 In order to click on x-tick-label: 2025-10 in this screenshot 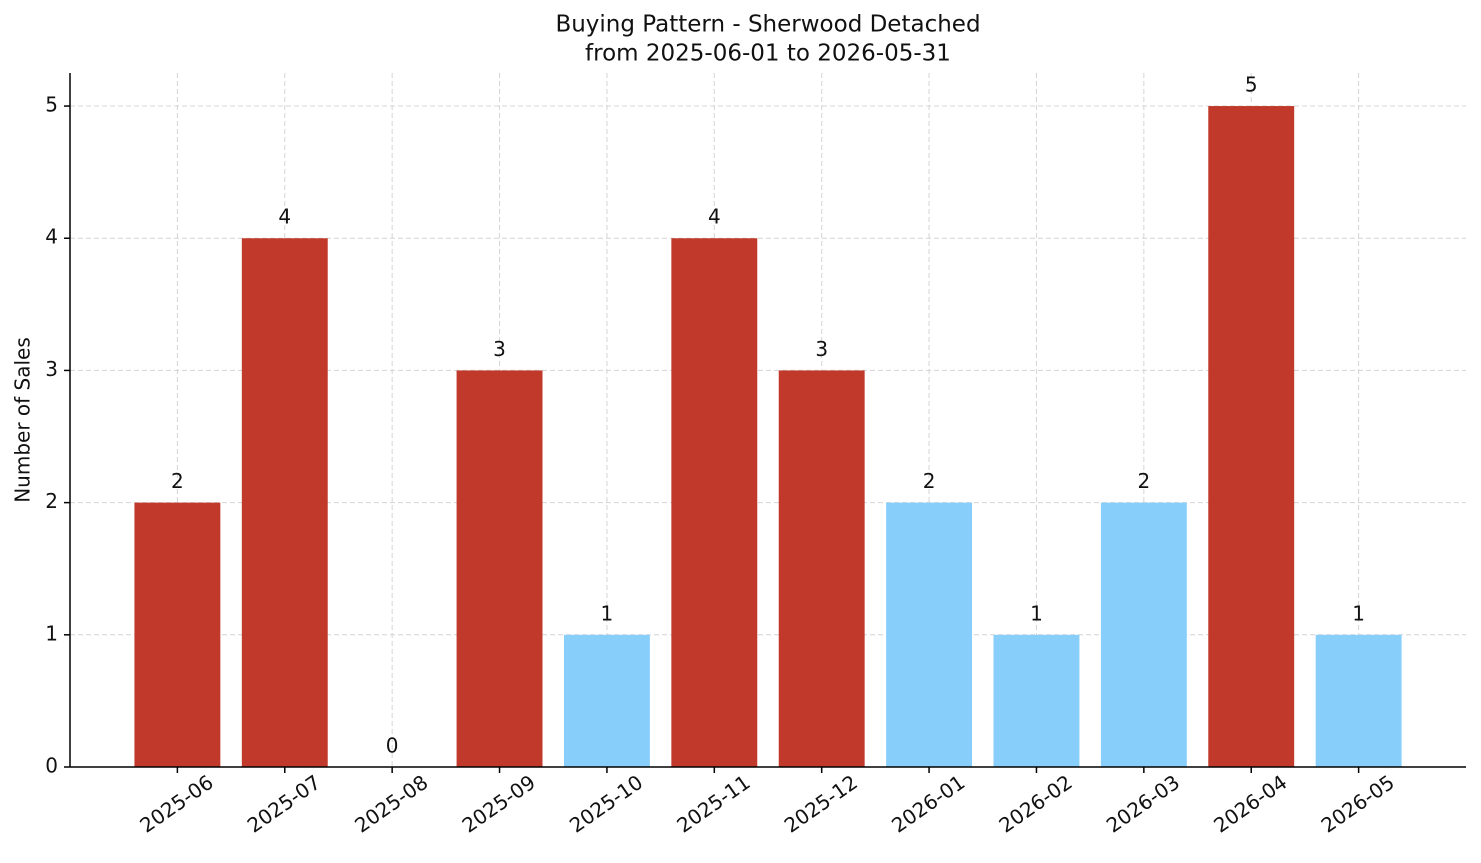, I will do `click(606, 804)`.